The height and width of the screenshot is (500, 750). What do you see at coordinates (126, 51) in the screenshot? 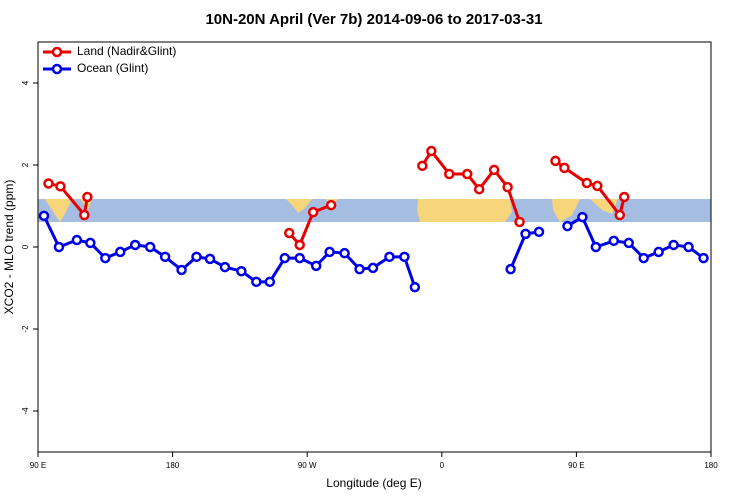
I see `legend-label: Land (Nadir&Glint)` at bounding box center [126, 51].